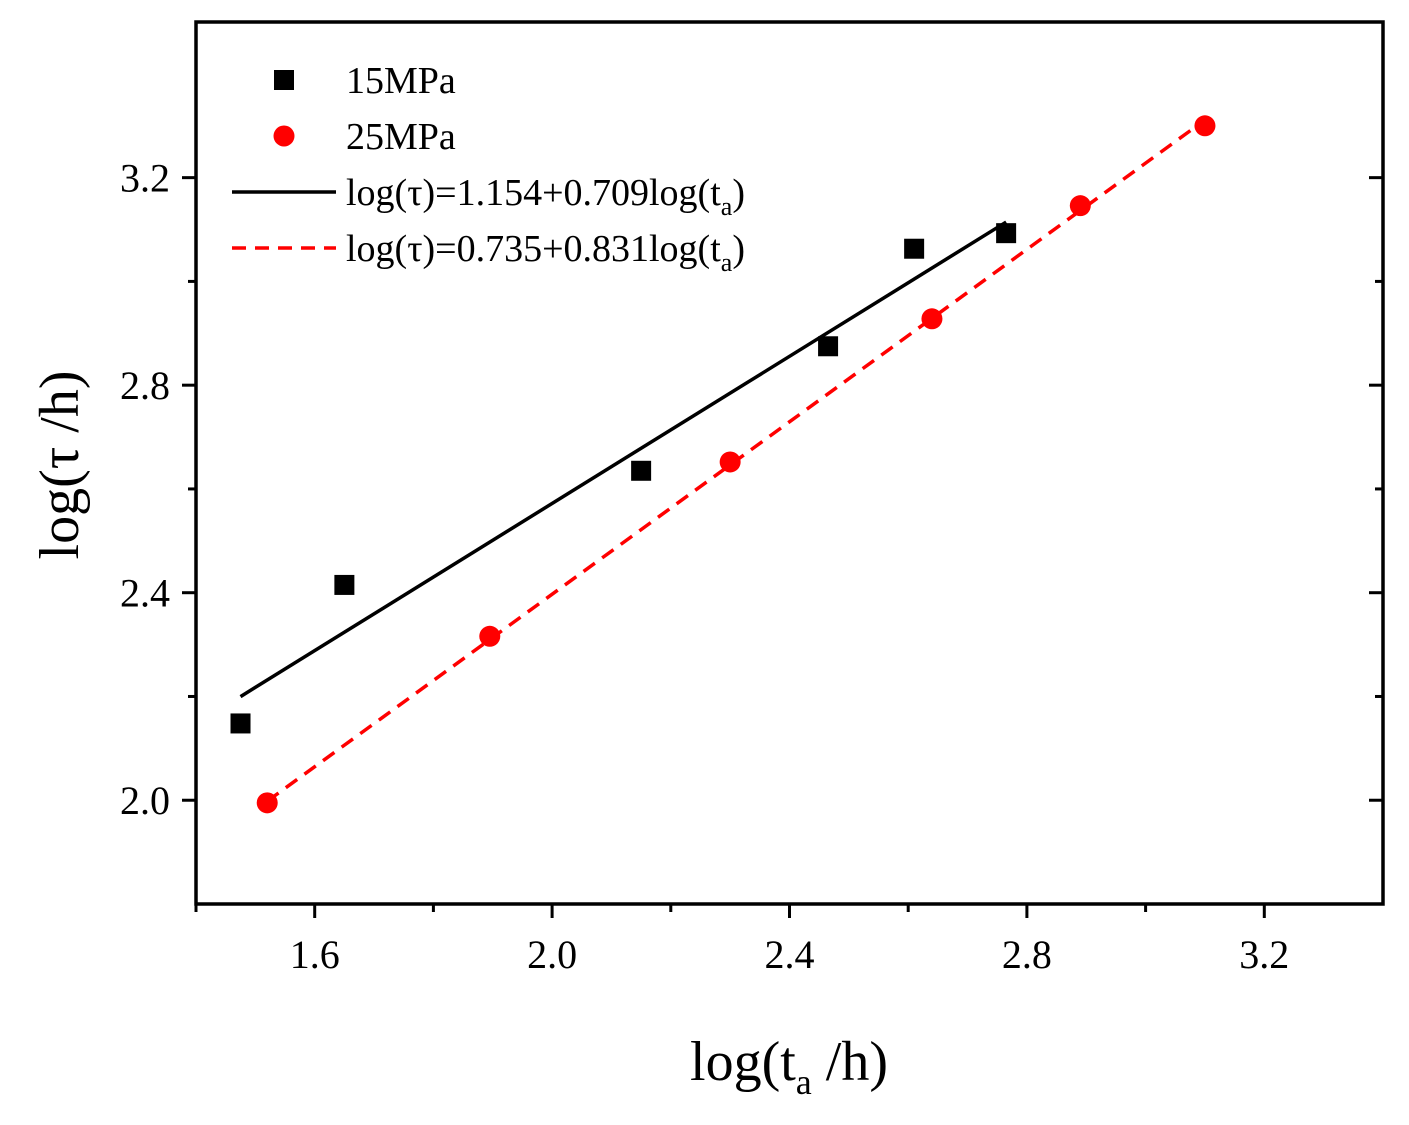 Image resolution: width=1409 pixels, height=1125 pixels. What do you see at coordinates (1264, 954) in the screenshot?
I see `x-tick-label: 3.2` at bounding box center [1264, 954].